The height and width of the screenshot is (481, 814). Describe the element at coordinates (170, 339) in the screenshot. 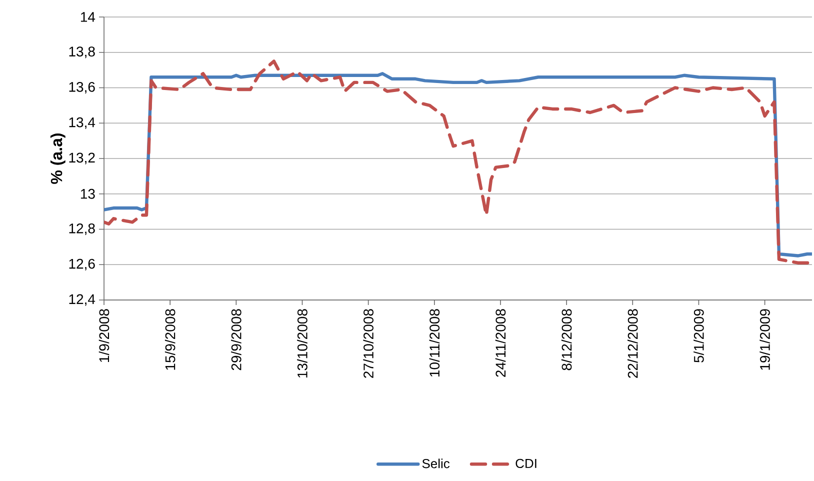

I see `x-tick-label: 15/9/2008` at that location.